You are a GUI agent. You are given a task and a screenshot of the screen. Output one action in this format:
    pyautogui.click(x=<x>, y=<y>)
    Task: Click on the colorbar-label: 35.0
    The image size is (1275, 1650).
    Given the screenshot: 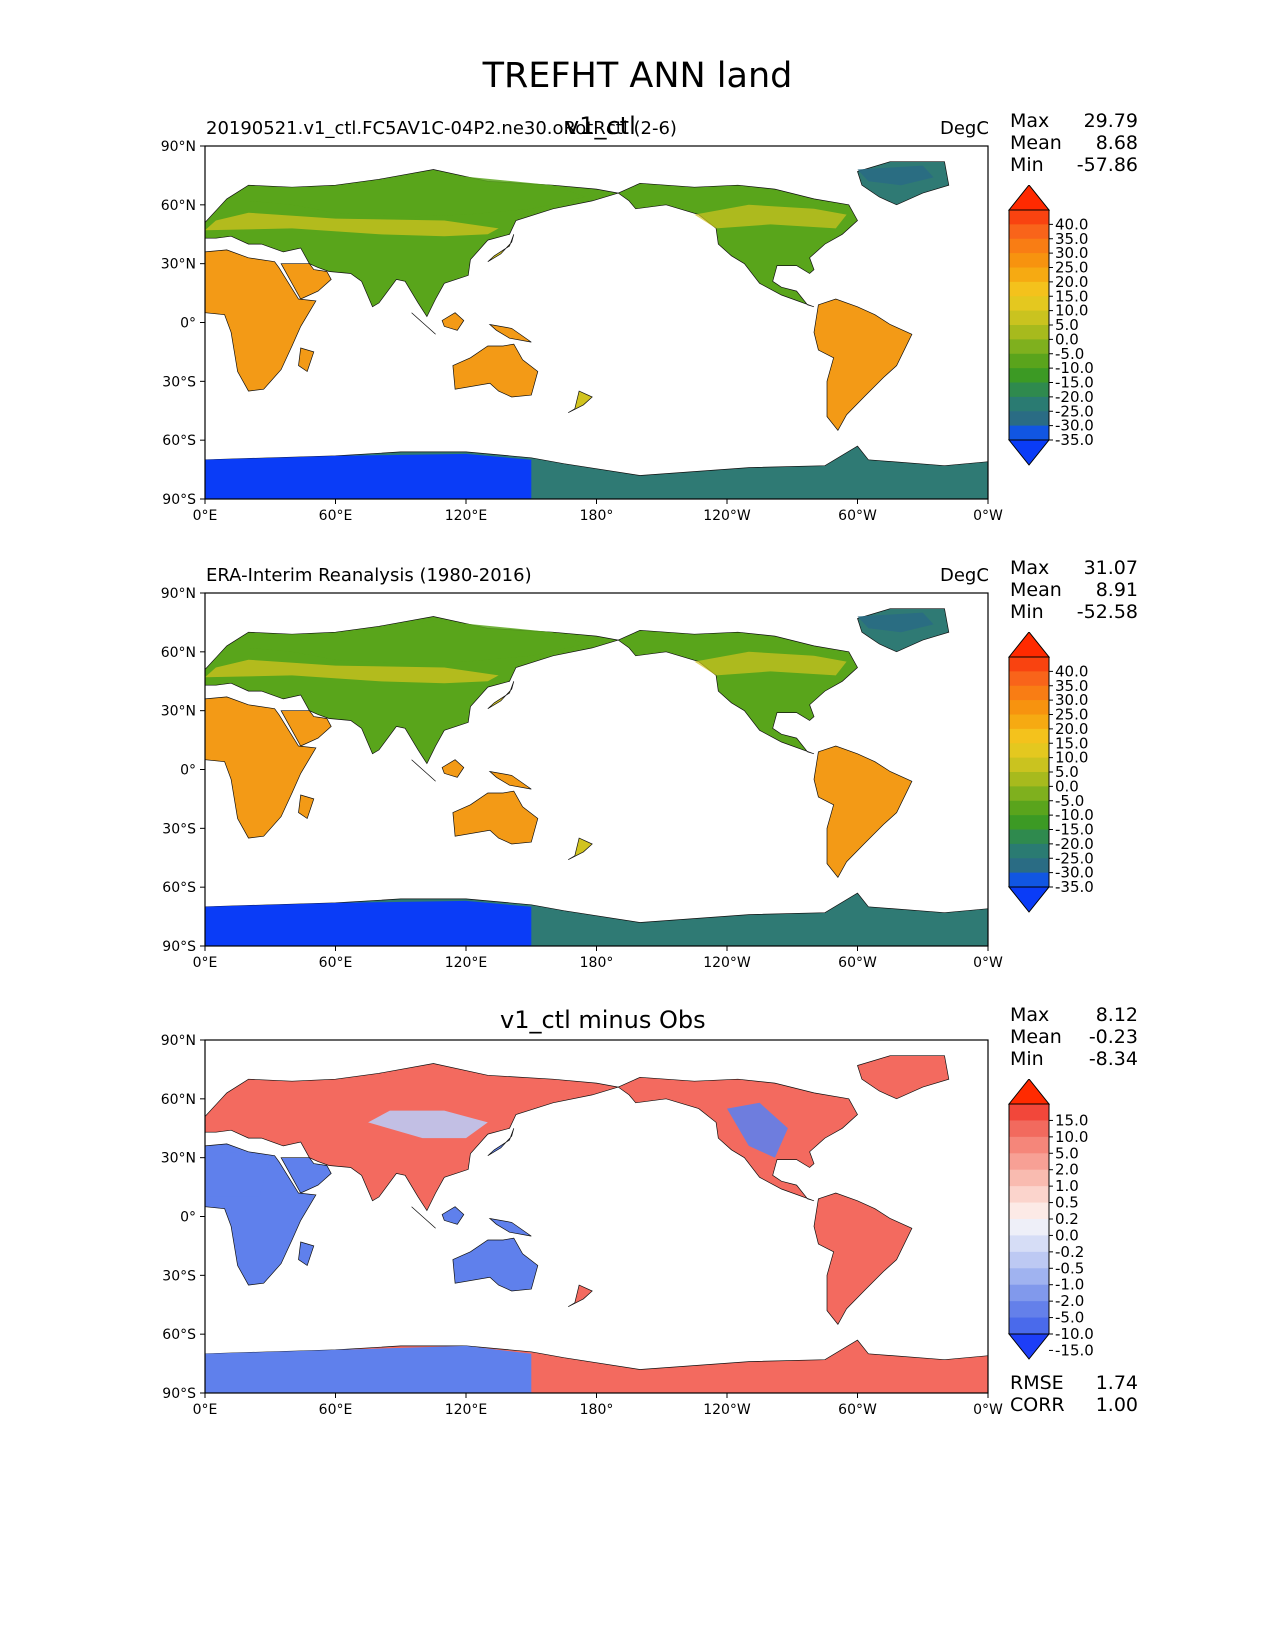 What is the action you would take?
    pyautogui.click(x=1071, y=239)
    